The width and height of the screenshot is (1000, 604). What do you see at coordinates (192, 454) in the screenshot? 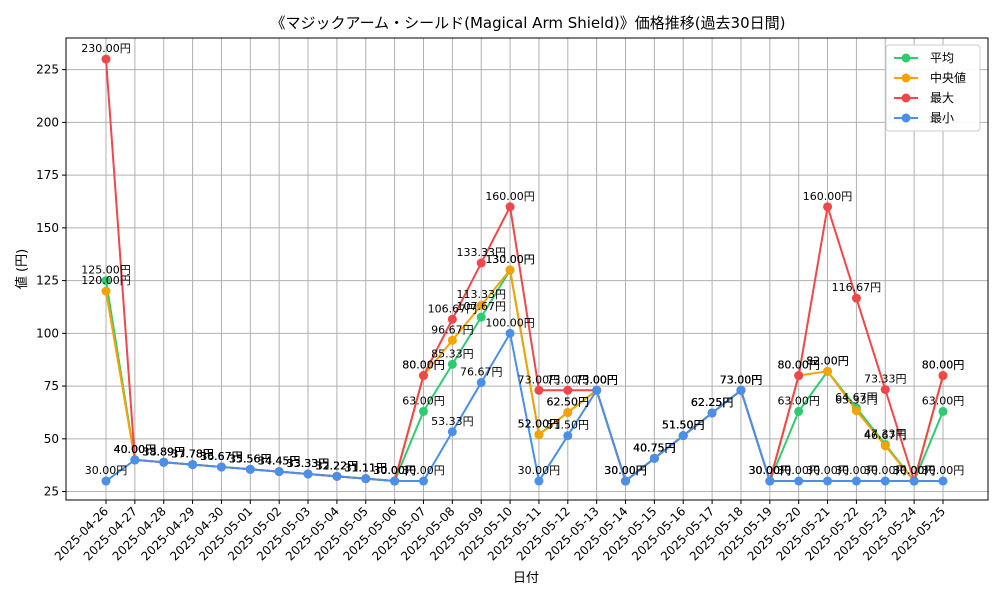
I see `data-label: 37.78円` at bounding box center [192, 454].